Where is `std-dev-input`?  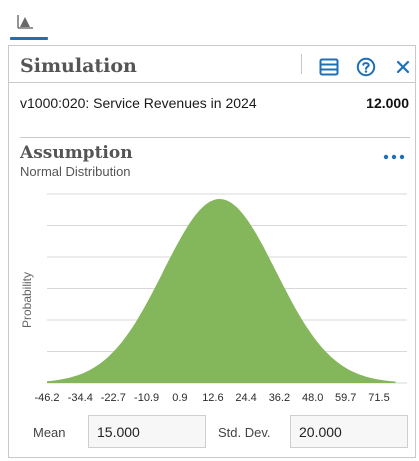
std-dev-input is located at coordinates (349, 431).